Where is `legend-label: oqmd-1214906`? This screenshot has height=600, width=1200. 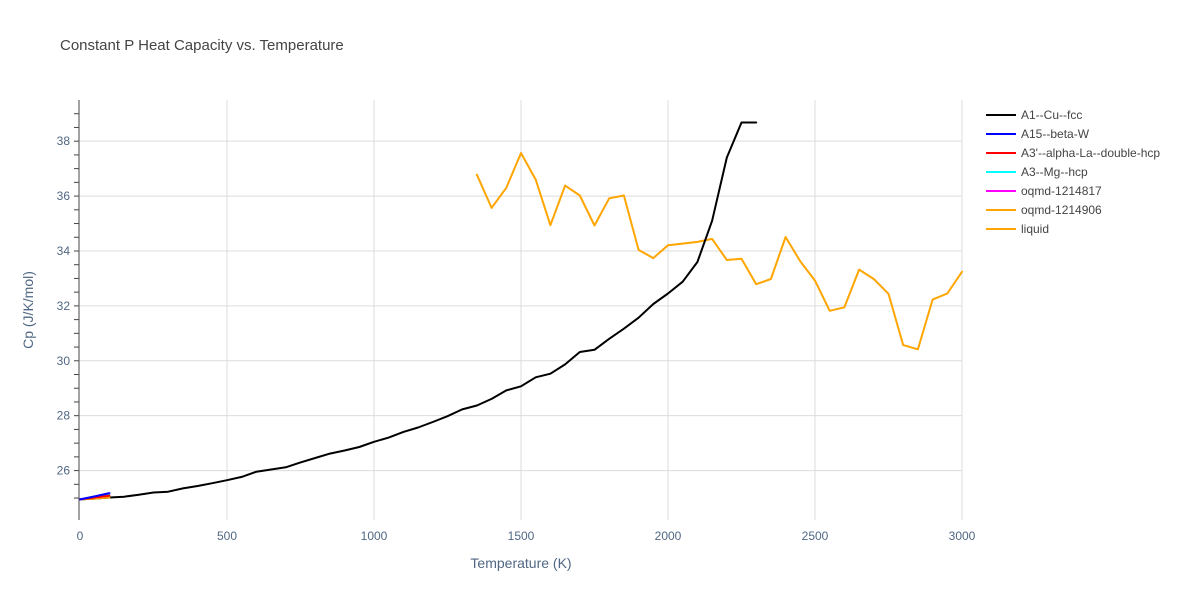
legend-label: oqmd-1214906 is located at coordinates (1061, 210).